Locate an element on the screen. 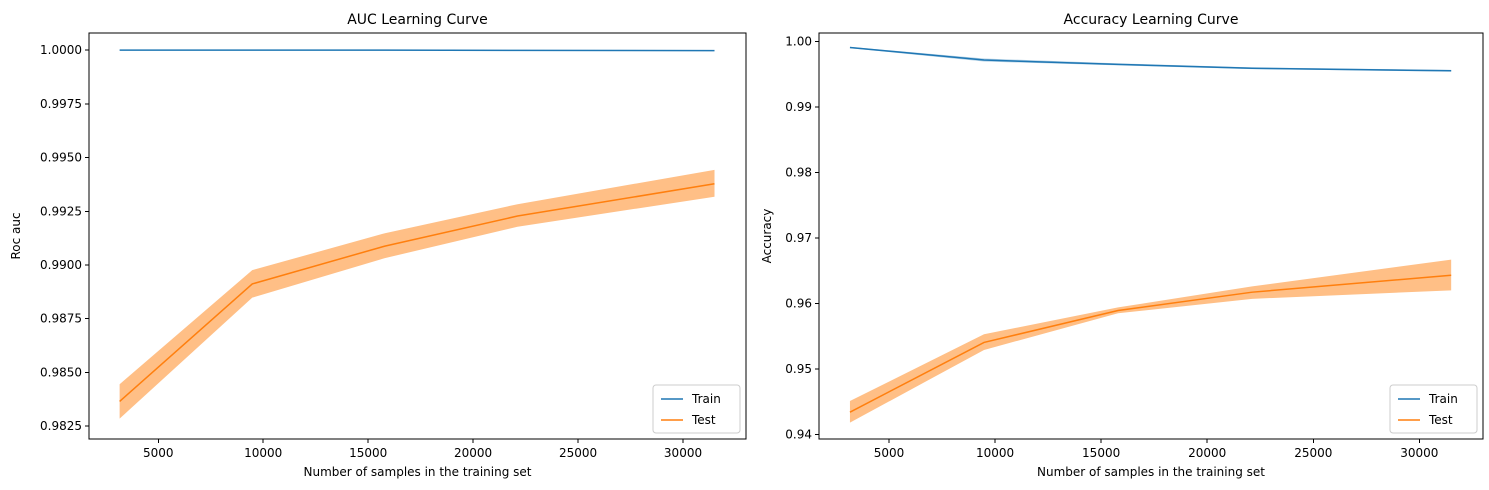 The image size is (1489, 490). y-tick-label: 0.96 is located at coordinates (798, 303).